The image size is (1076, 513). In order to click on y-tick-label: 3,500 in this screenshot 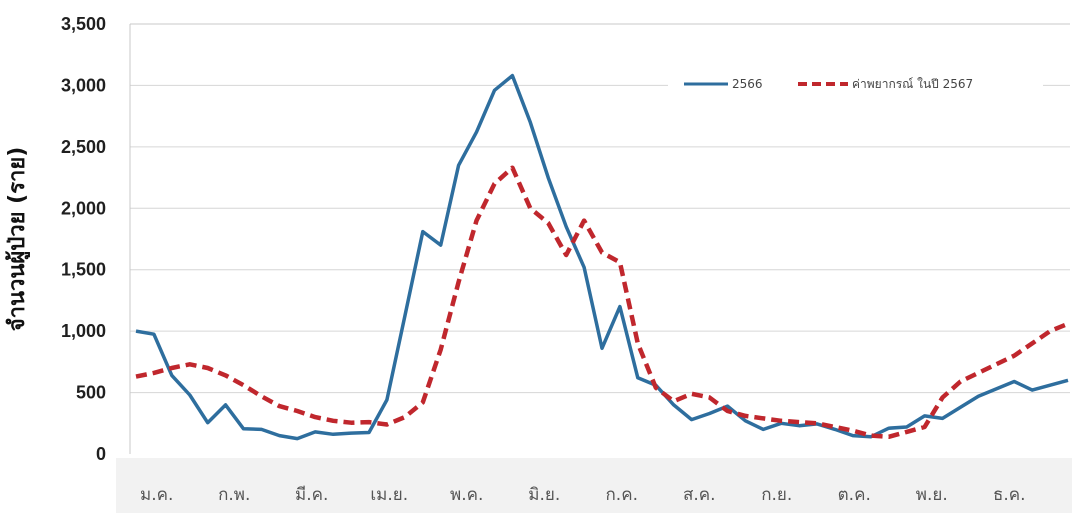, I will do `click(83, 24)`.